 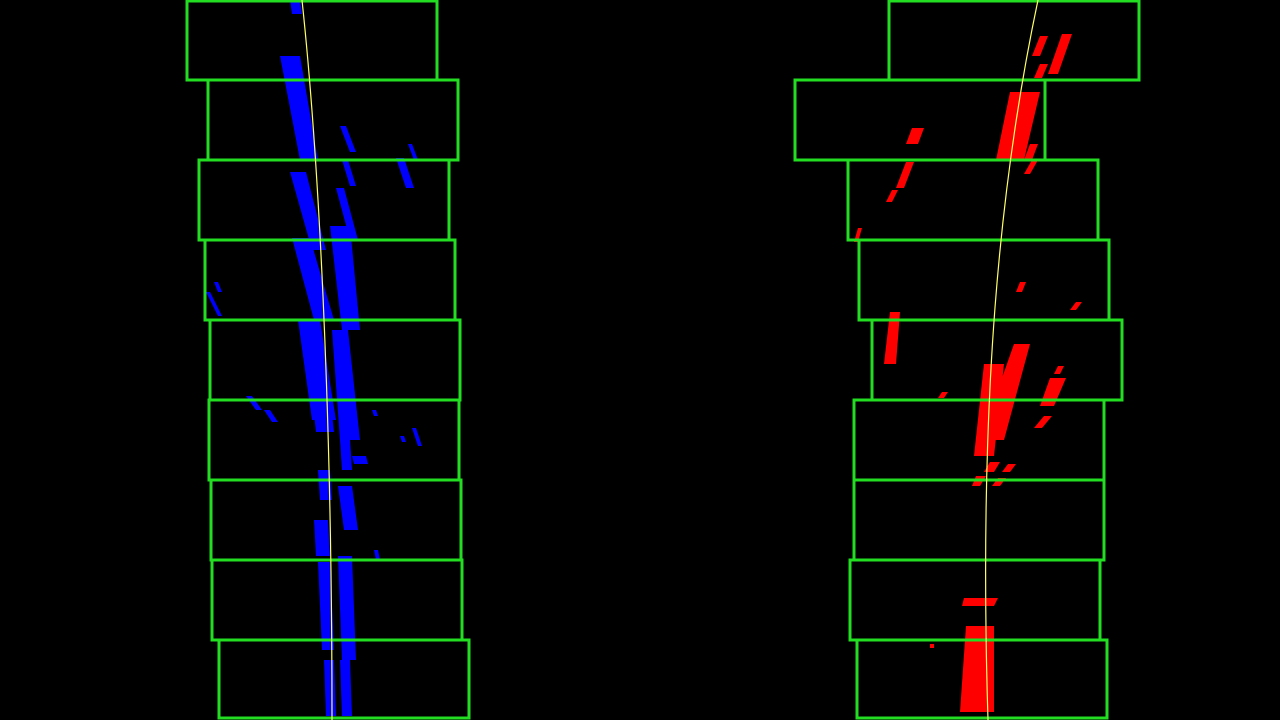 I want to click on right-lane-fit-line, so click(x=1012, y=360).